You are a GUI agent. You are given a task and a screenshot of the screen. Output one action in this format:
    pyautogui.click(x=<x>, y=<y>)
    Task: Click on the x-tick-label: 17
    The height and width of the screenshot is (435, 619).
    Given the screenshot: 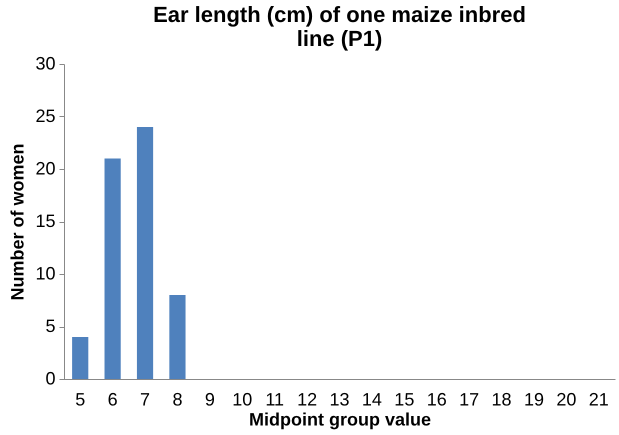 What is the action you would take?
    pyautogui.click(x=469, y=400)
    